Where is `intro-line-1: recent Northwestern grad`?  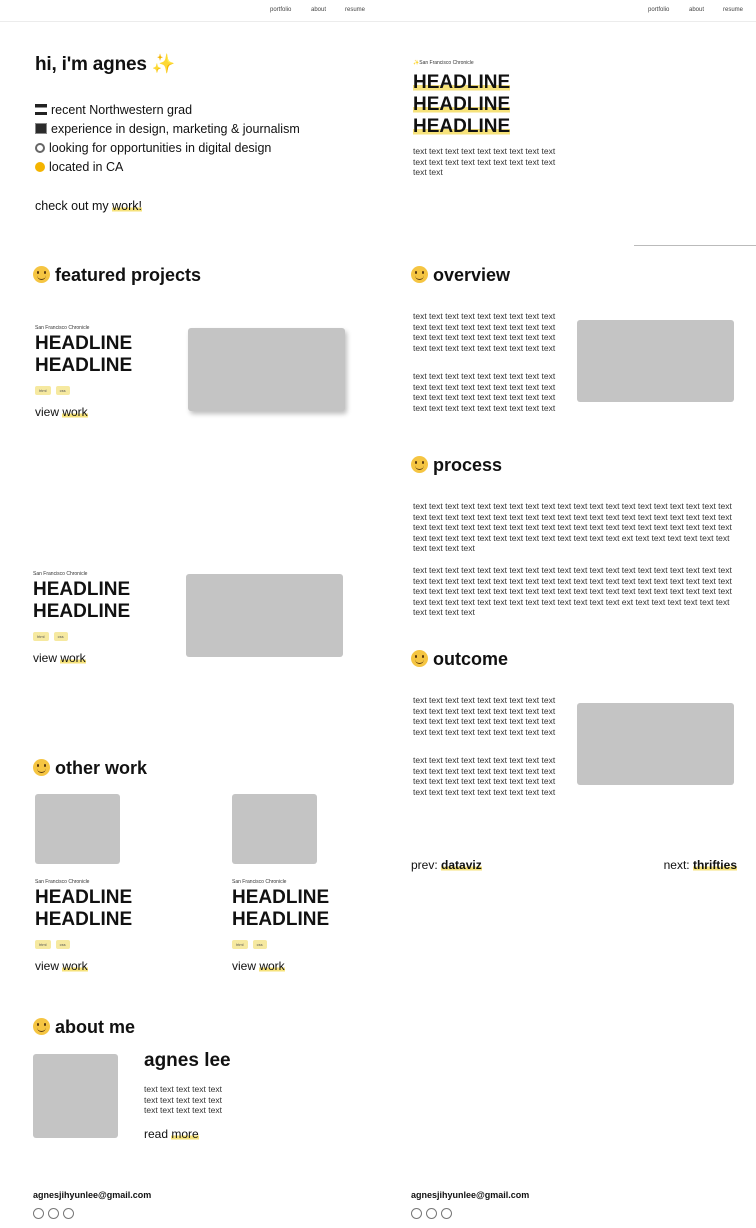 intro-line-1: recent Northwestern grad is located at coordinates (113, 110).